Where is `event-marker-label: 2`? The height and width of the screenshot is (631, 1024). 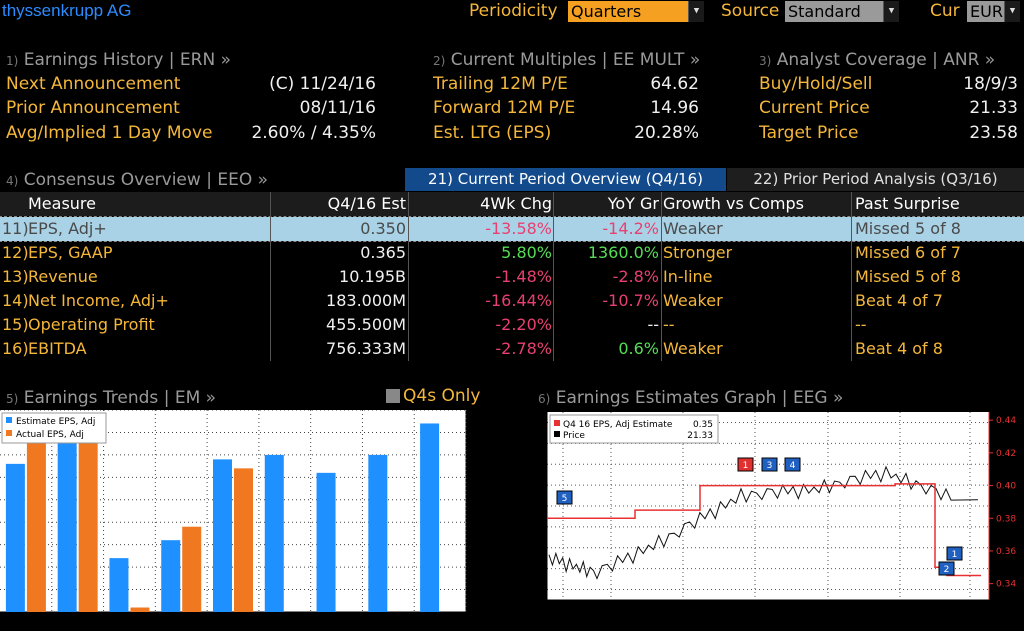 event-marker-label: 2 is located at coordinates (947, 570).